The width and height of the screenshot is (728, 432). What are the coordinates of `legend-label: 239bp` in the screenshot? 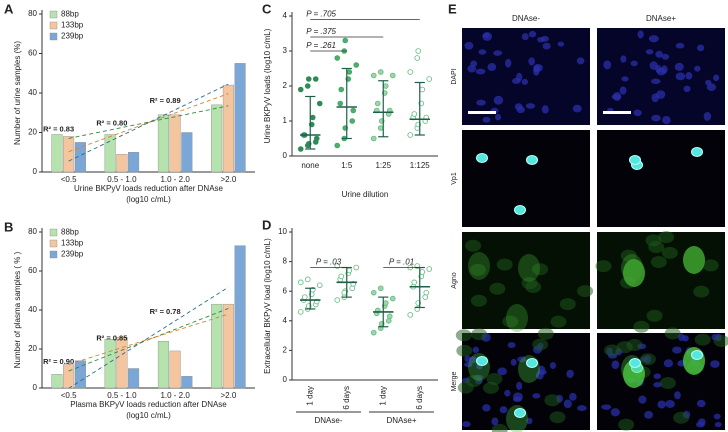 It's located at (72, 36).